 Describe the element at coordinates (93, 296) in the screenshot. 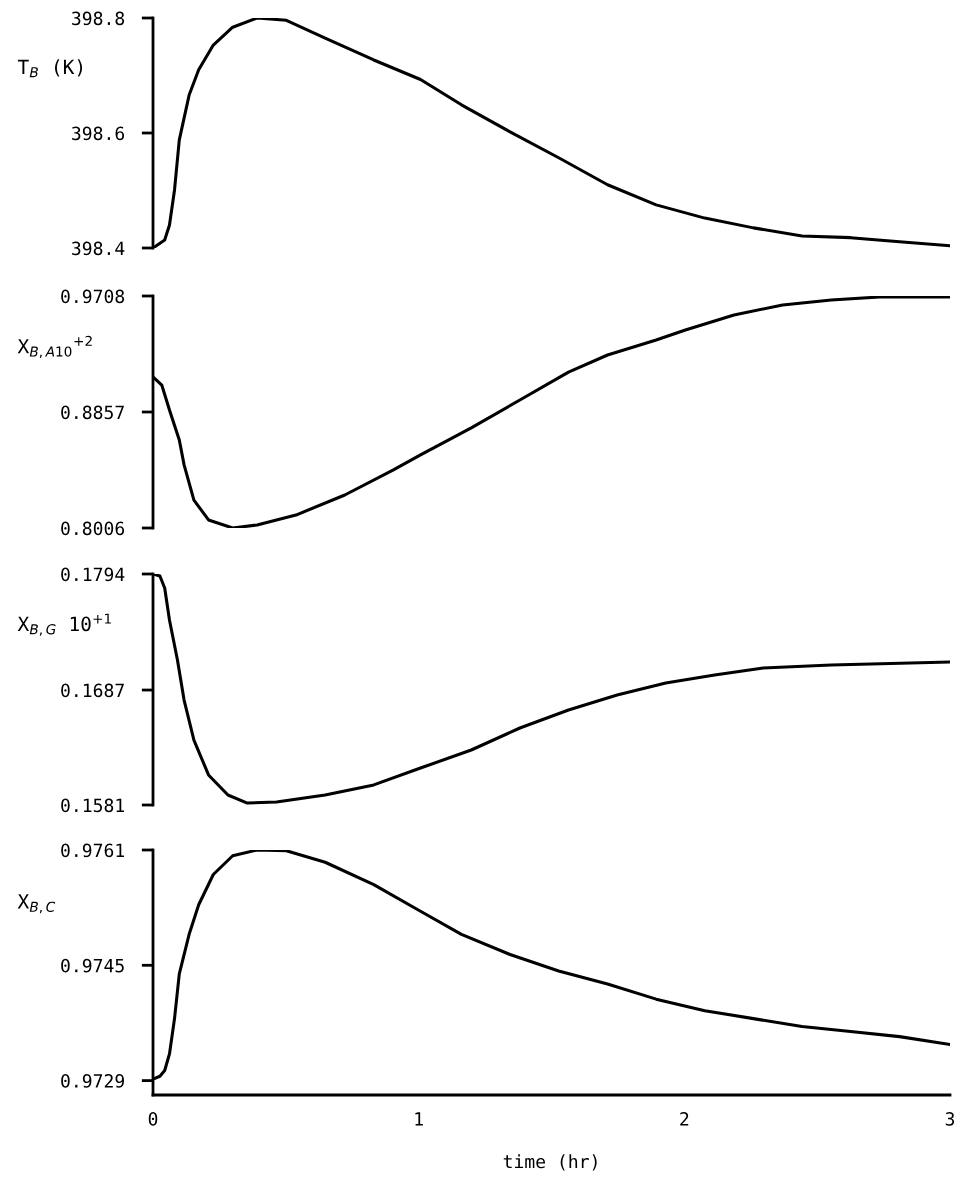

I see `y-tick-label: 0.9708` at that location.